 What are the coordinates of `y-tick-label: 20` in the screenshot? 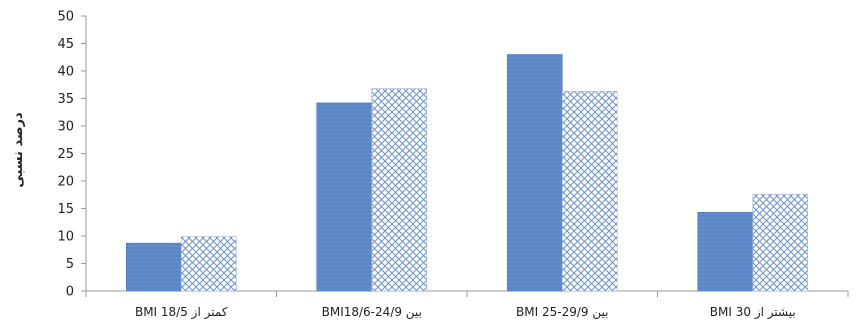 It's located at (65, 182).